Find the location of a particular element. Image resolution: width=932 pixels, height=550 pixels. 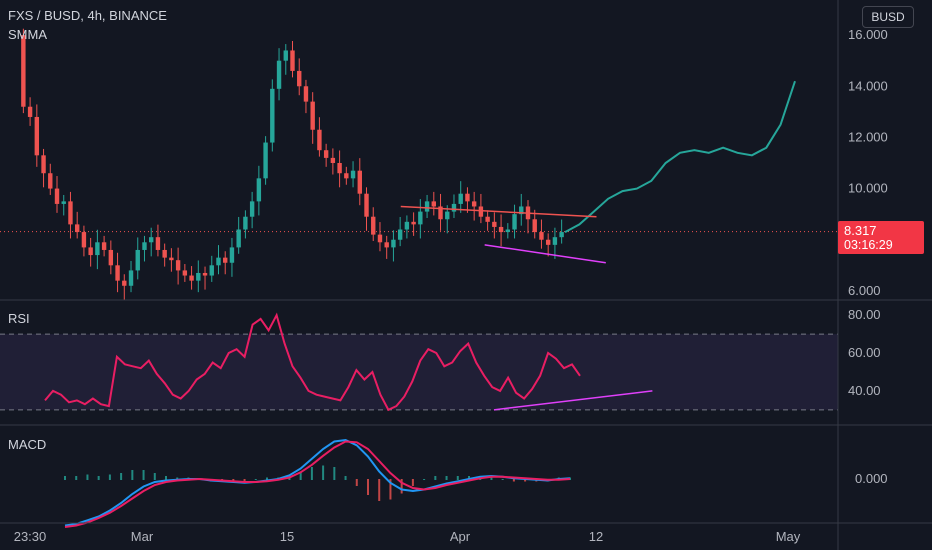

time-tick-label: Apr is located at coordinates (460, 536).